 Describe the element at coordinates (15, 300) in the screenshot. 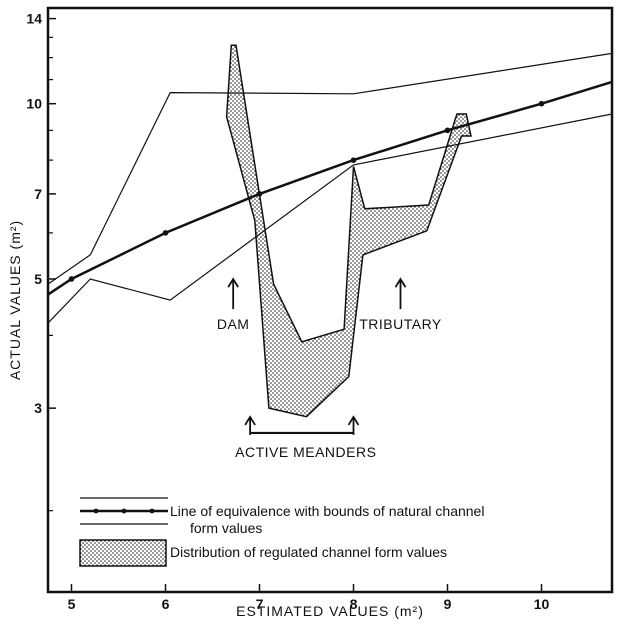

I see `y-axis-title: ACTUAL VALUES (m²)` at that location.